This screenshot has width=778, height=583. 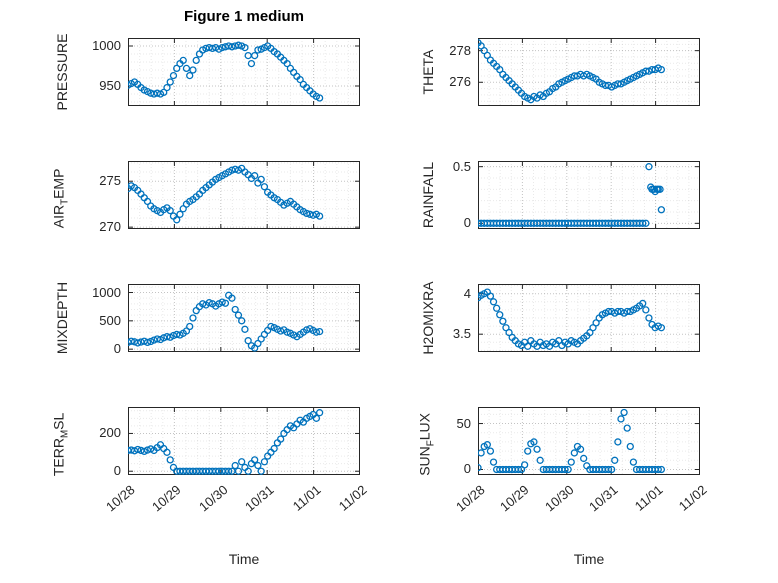 What do you see at coordinates (110, 227) in the screenshot?
I see `ytick-label-air_temp: 270` at bounding box center [110, 227].